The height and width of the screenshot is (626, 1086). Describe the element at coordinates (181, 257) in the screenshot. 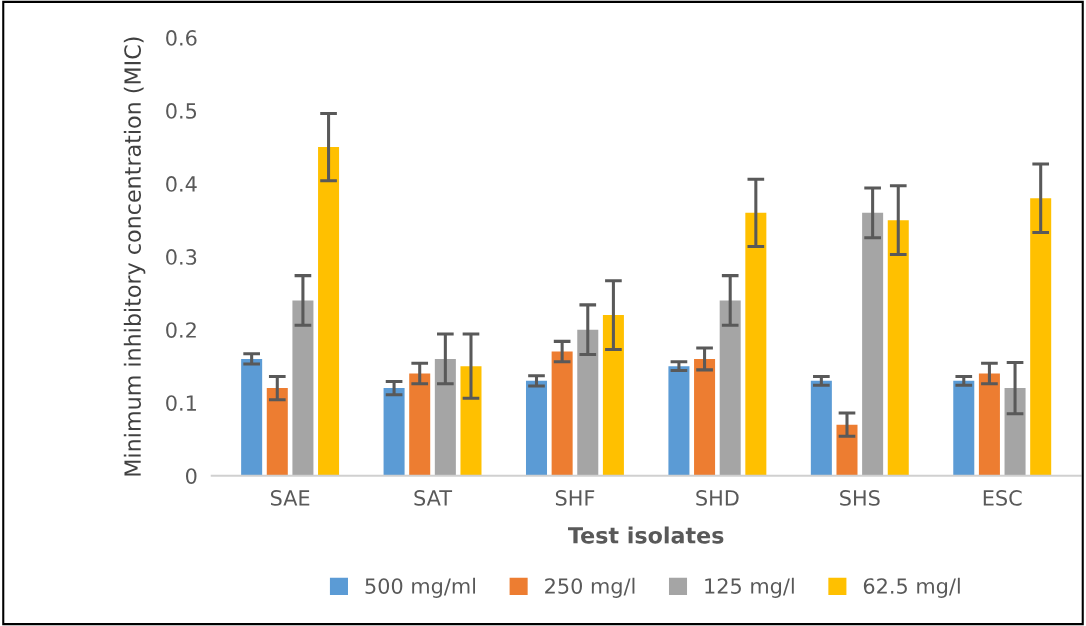

I see `y-tick-label: 0.3` at that location.